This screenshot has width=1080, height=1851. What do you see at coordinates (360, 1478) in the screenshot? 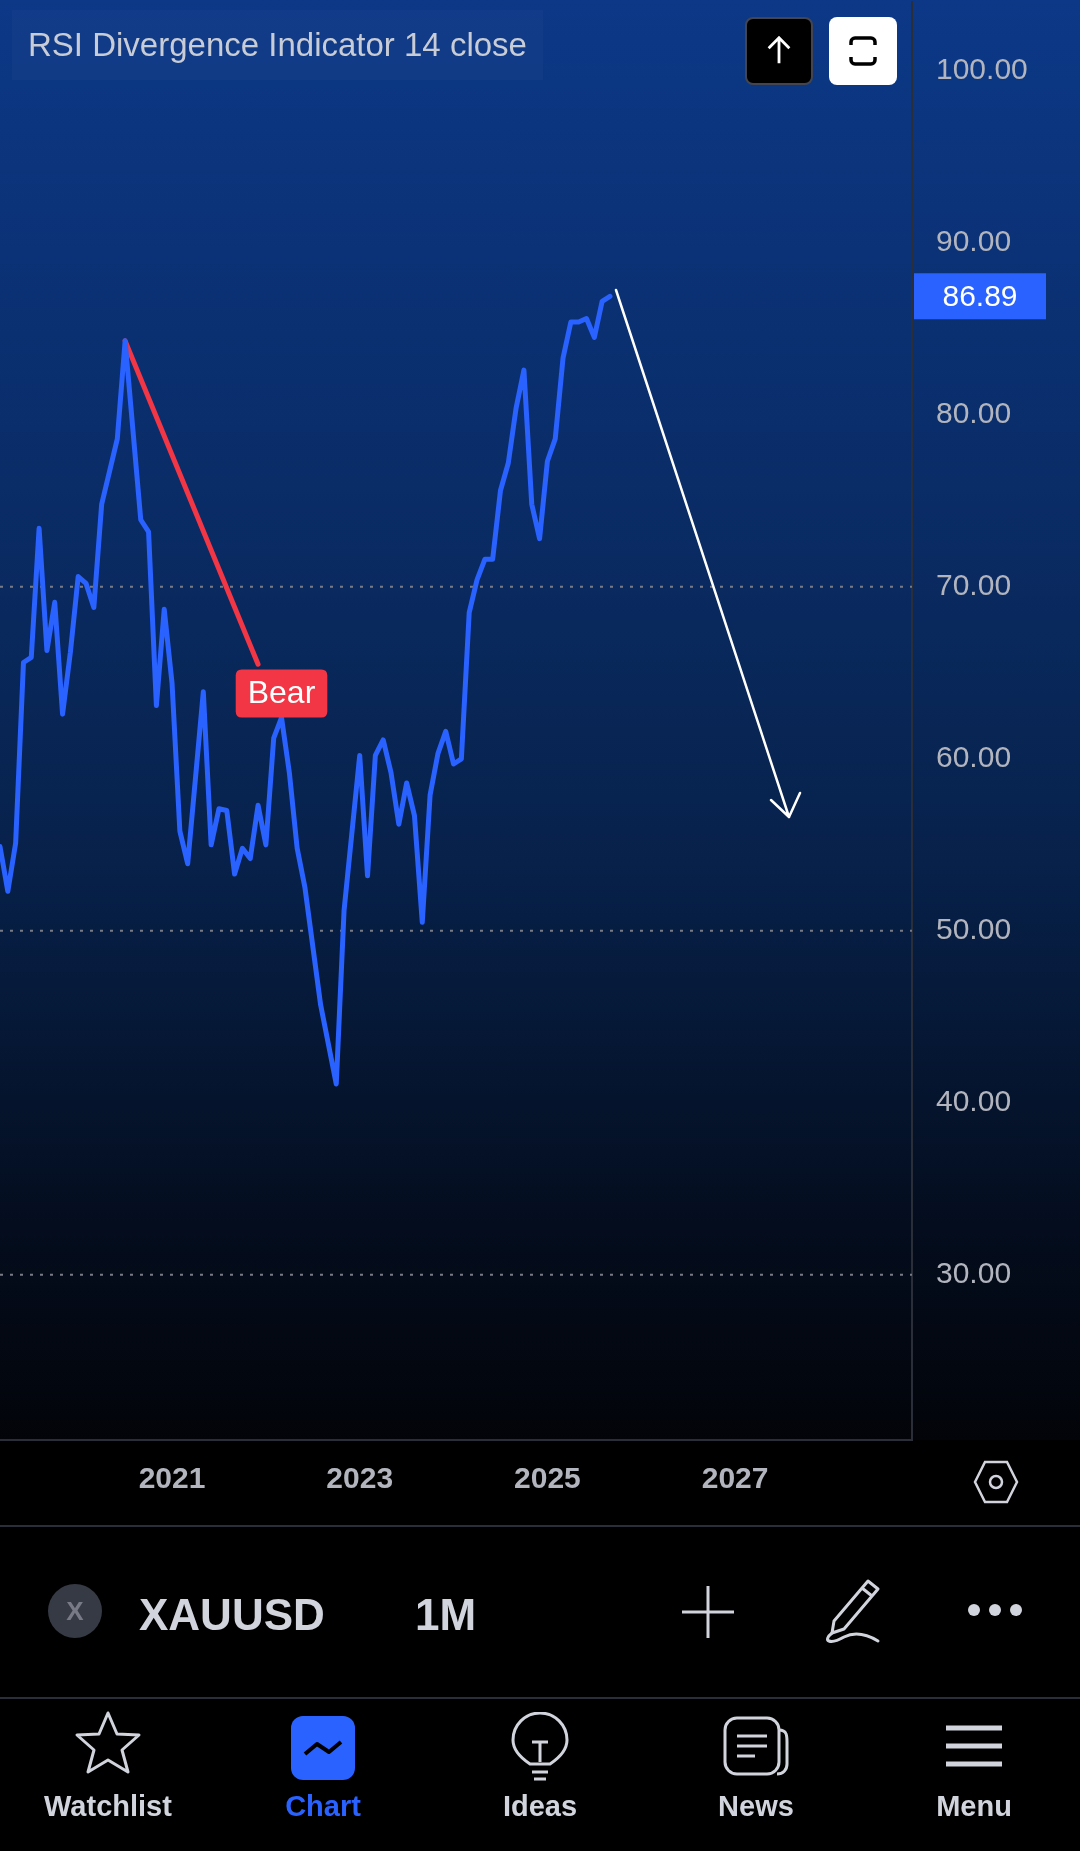
I see `x-tick-label: 2023` at bounding box center [360, 1478].